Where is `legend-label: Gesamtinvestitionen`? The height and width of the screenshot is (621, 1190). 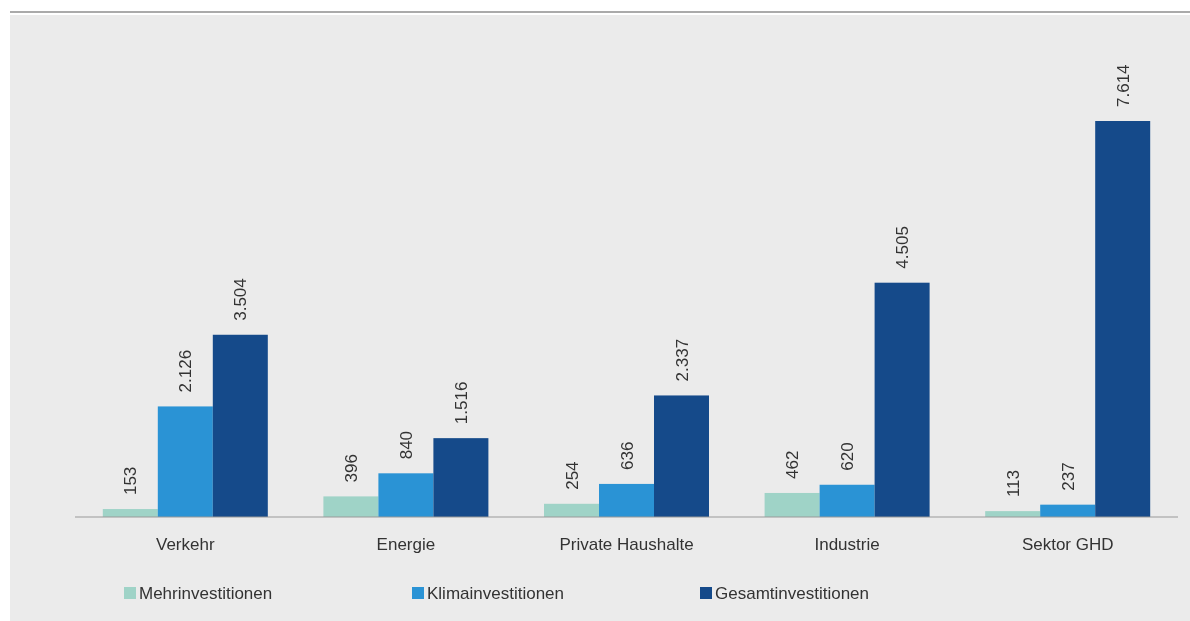
legend-label: Gesamtinvestitionen is located at coordinates (792, 593).